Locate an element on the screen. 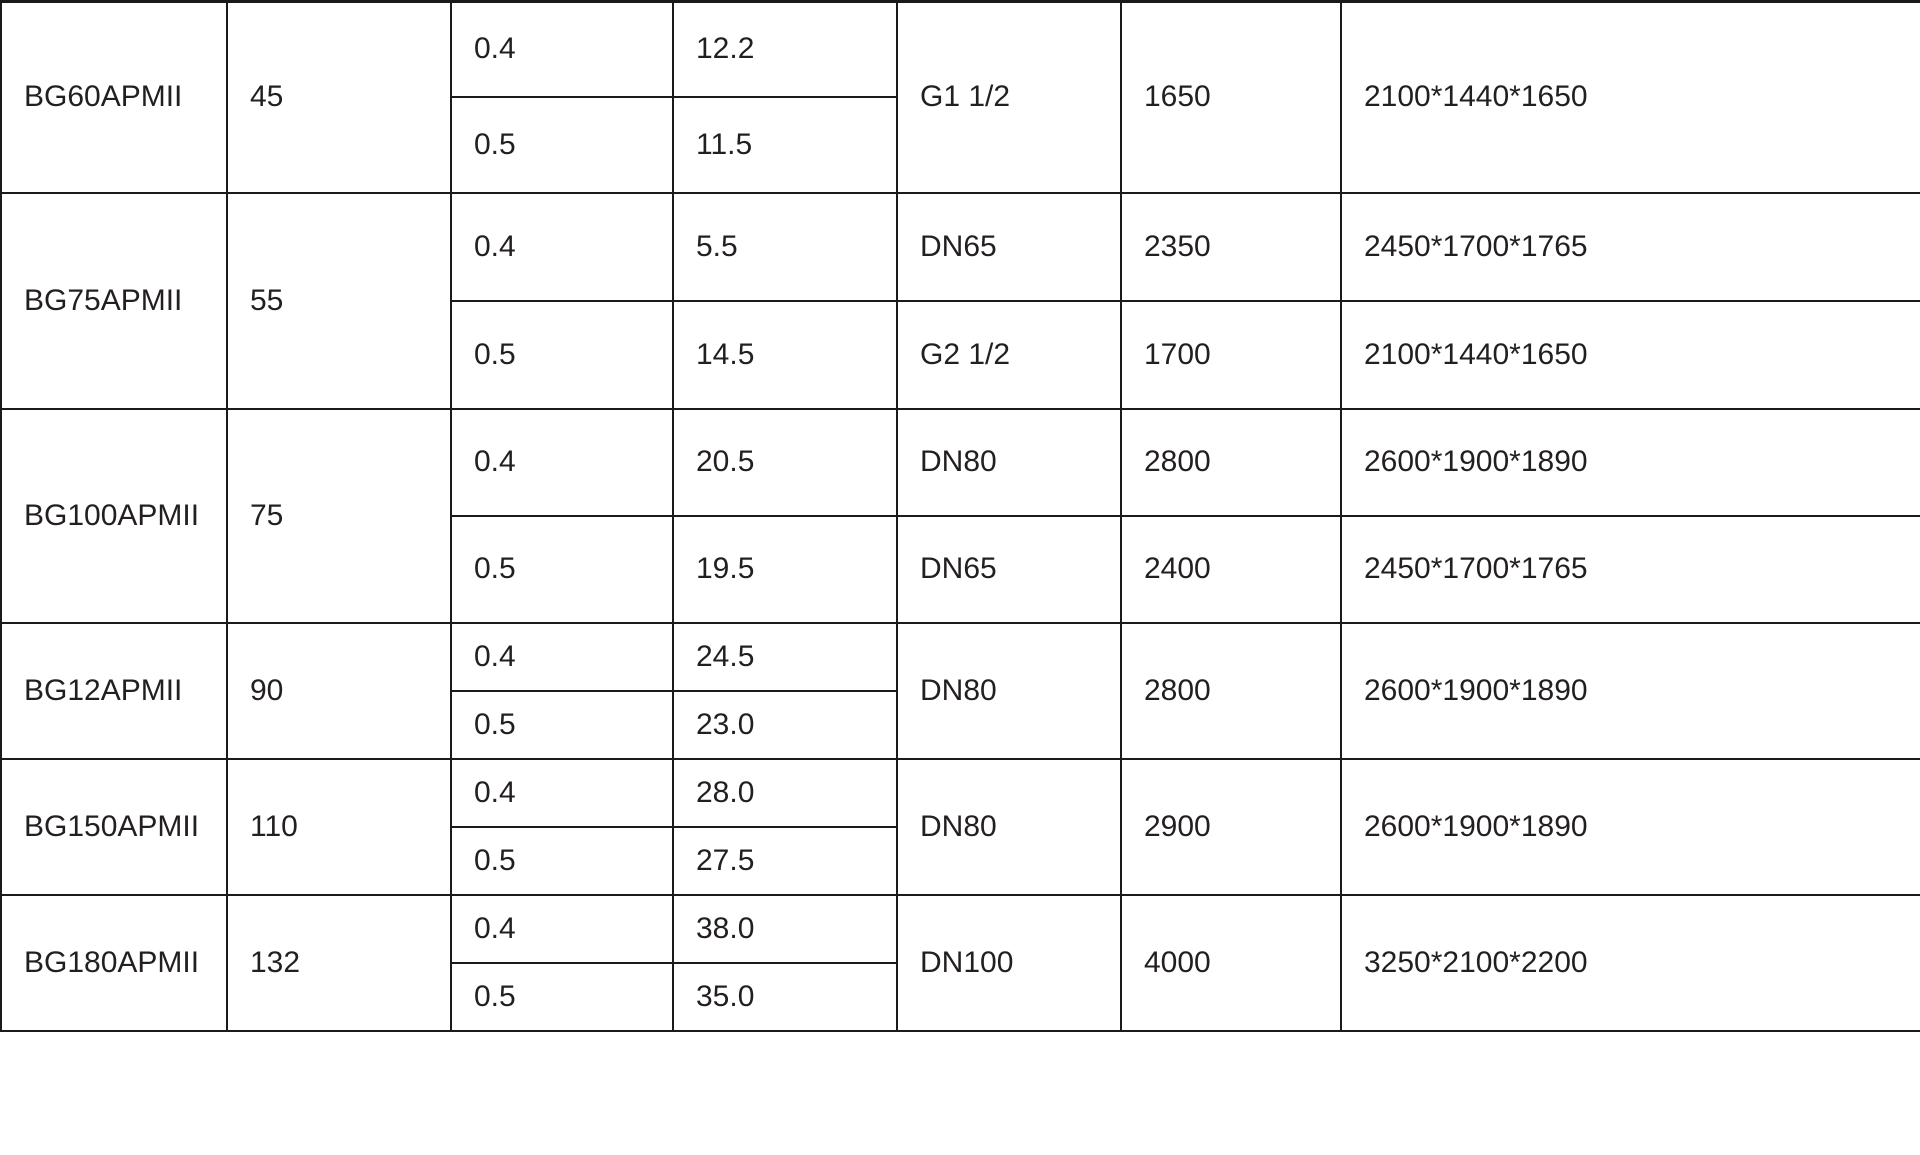 Image resolution: width=1920 pixels, height=1155 pixels. cell-capacity: 35.0 is located at coordinates (785, 997).